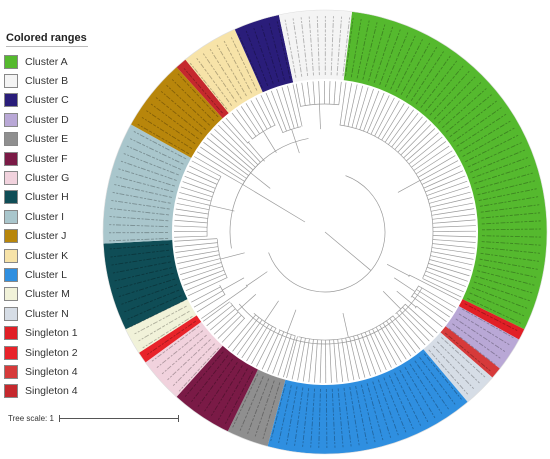  I want to click on legend-item: Cluster A, so click(46, 61).